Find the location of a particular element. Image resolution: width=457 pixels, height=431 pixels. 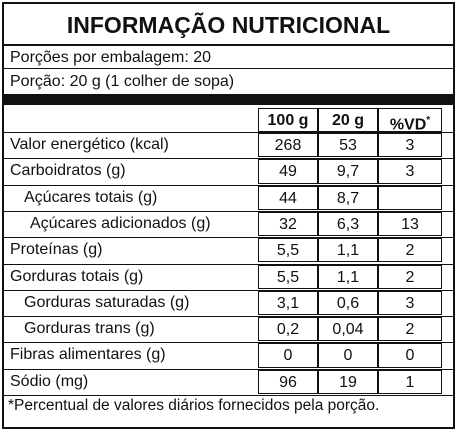

row-label: Gorduras saturadas (g) is located at coordinates (107, 302).